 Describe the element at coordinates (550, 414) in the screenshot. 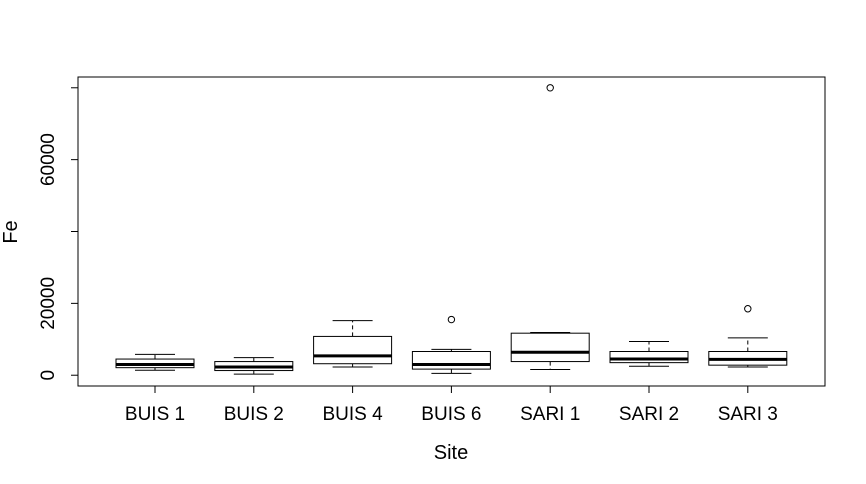

I see `x-tick-label: SARI 1` at that location.